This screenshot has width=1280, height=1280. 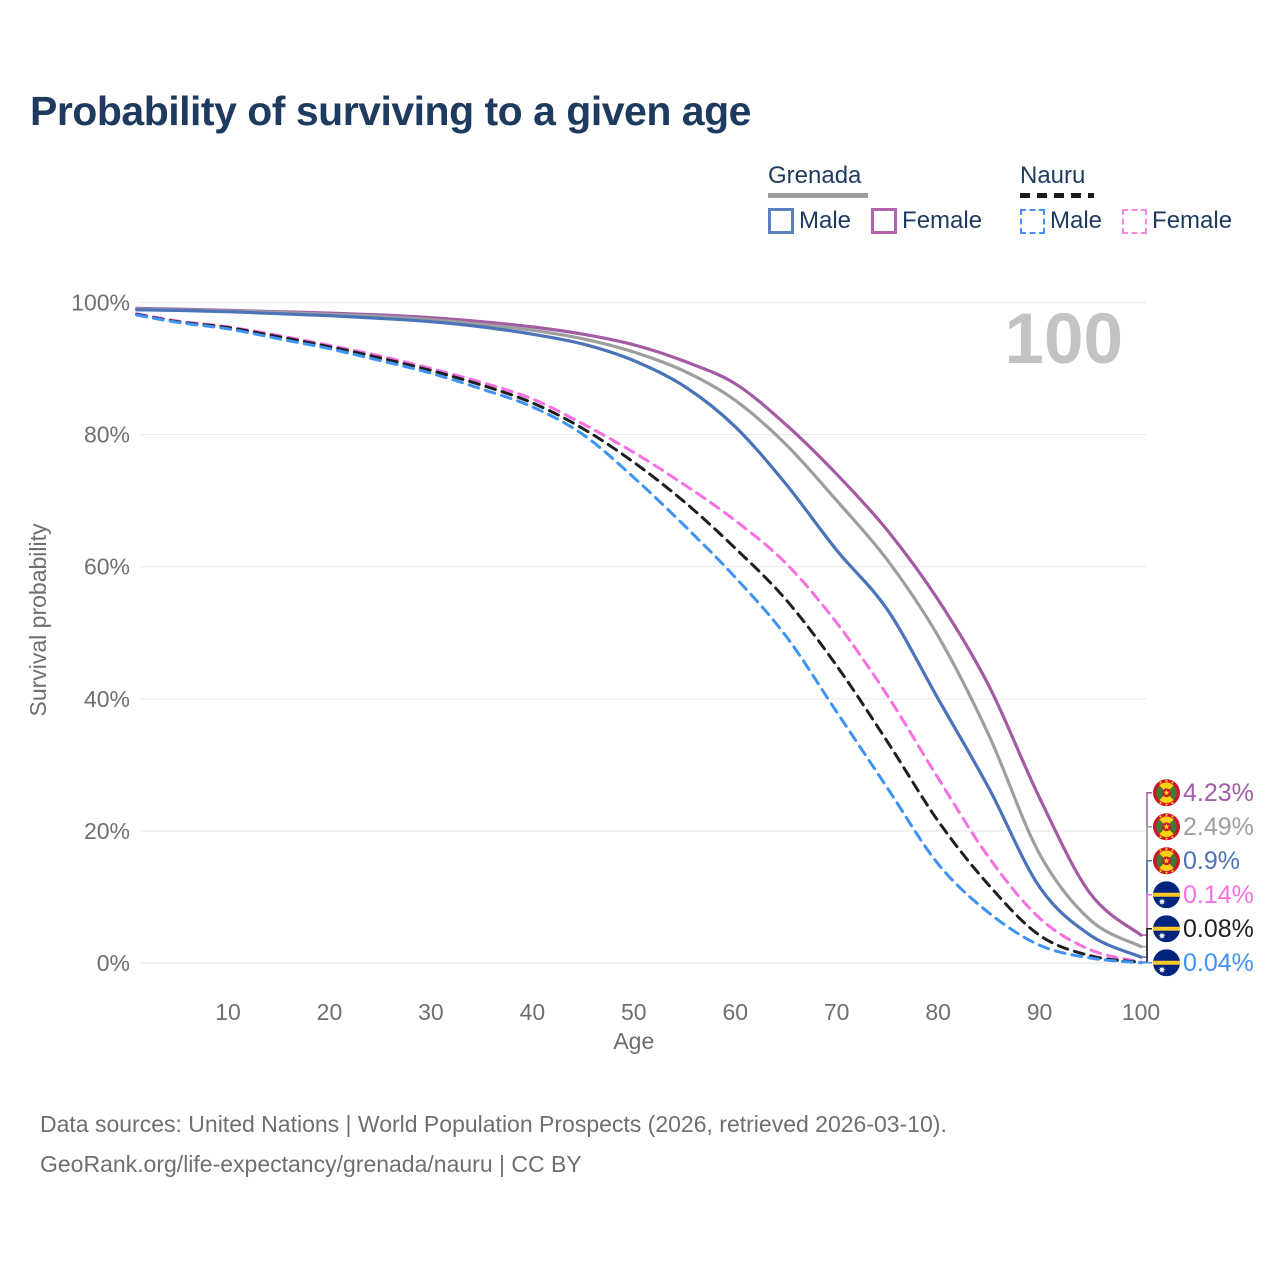 What do you see at coordinates (1040, 1012) in the screenshot?
I see `x-tick-label: 90` at bounding box center [1040, 1012].